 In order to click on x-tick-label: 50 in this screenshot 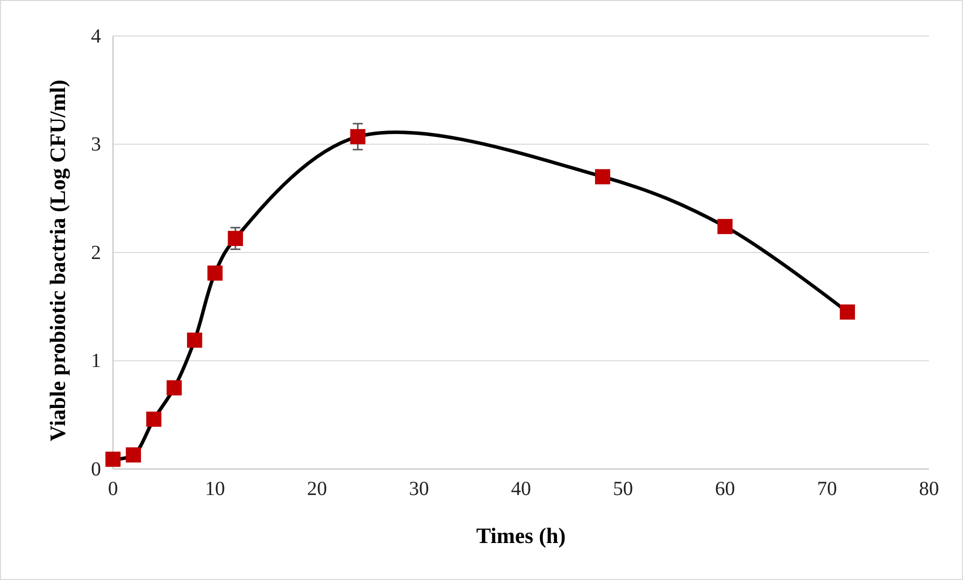, I will do `click(623, 489)`.